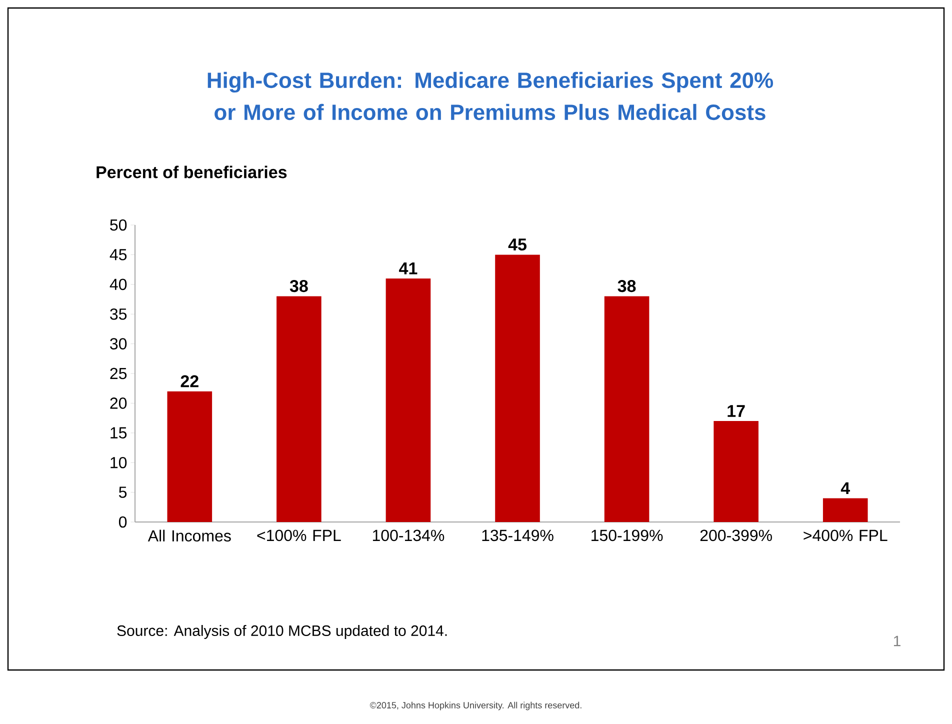 The image size is (952, 724). I want to click on y-tick-label: 25, so click(118, 374).